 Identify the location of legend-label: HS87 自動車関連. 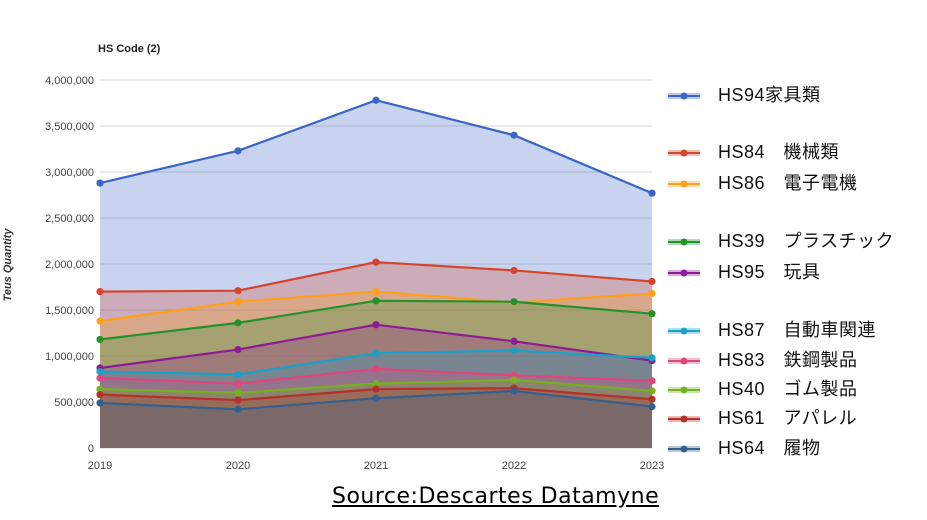
(797, 330).